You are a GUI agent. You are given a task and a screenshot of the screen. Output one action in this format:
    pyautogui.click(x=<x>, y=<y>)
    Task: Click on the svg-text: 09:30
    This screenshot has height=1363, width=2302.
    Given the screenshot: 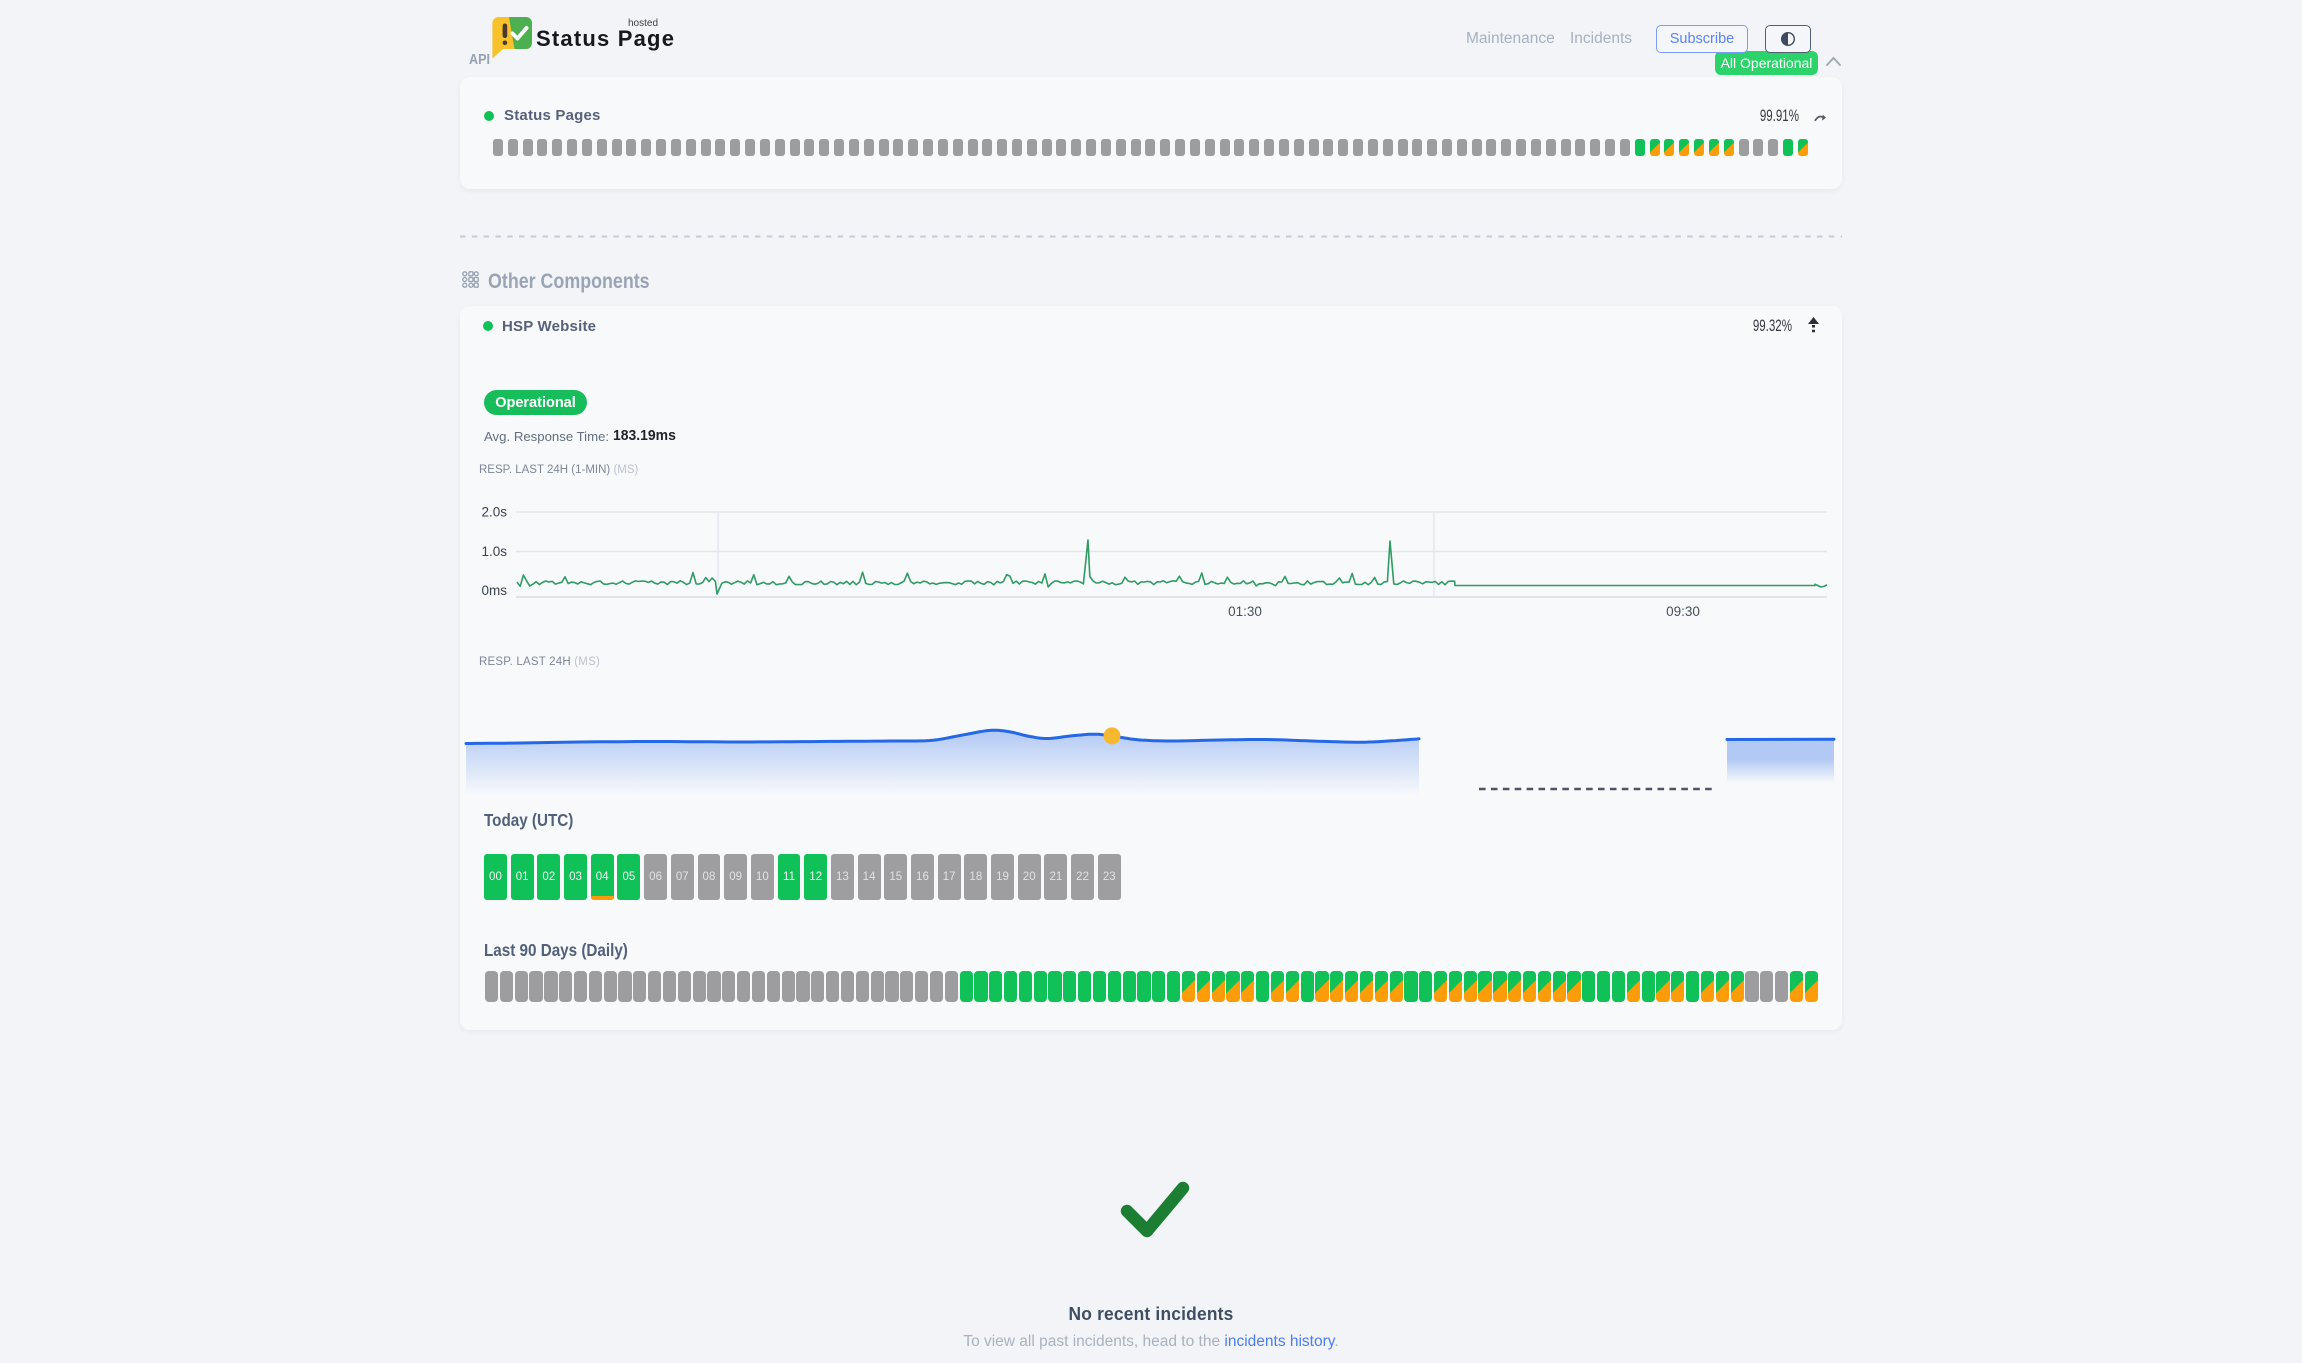 What is the action you would take?
    pyautogui.click(x=1683, y=611)
    